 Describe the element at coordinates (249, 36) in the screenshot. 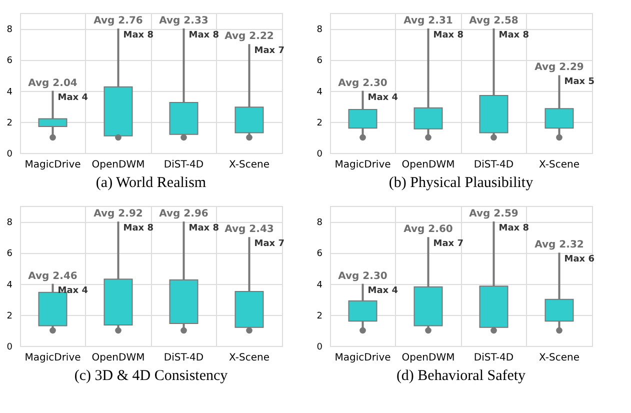

I see `annotation: Avg 2.22` at that location.